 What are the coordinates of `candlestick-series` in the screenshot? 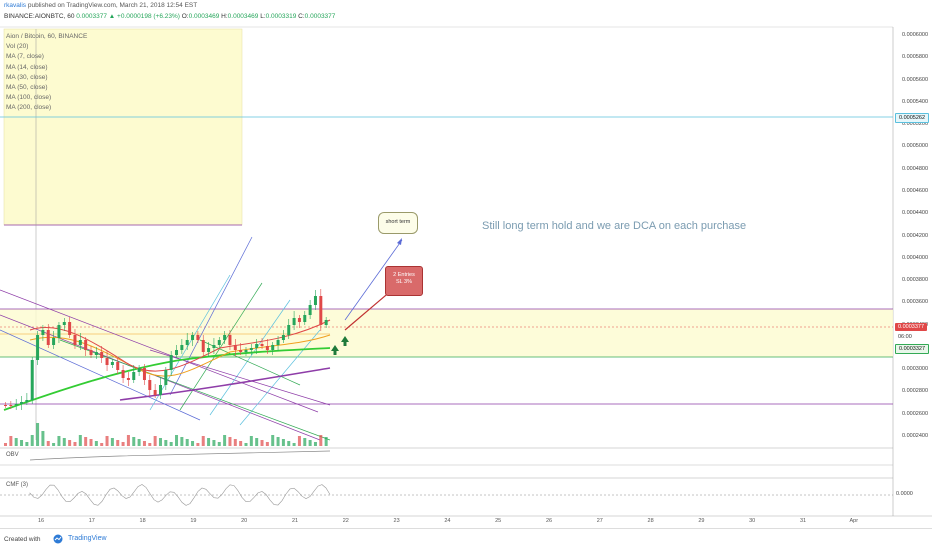 It's located at (166, 349).